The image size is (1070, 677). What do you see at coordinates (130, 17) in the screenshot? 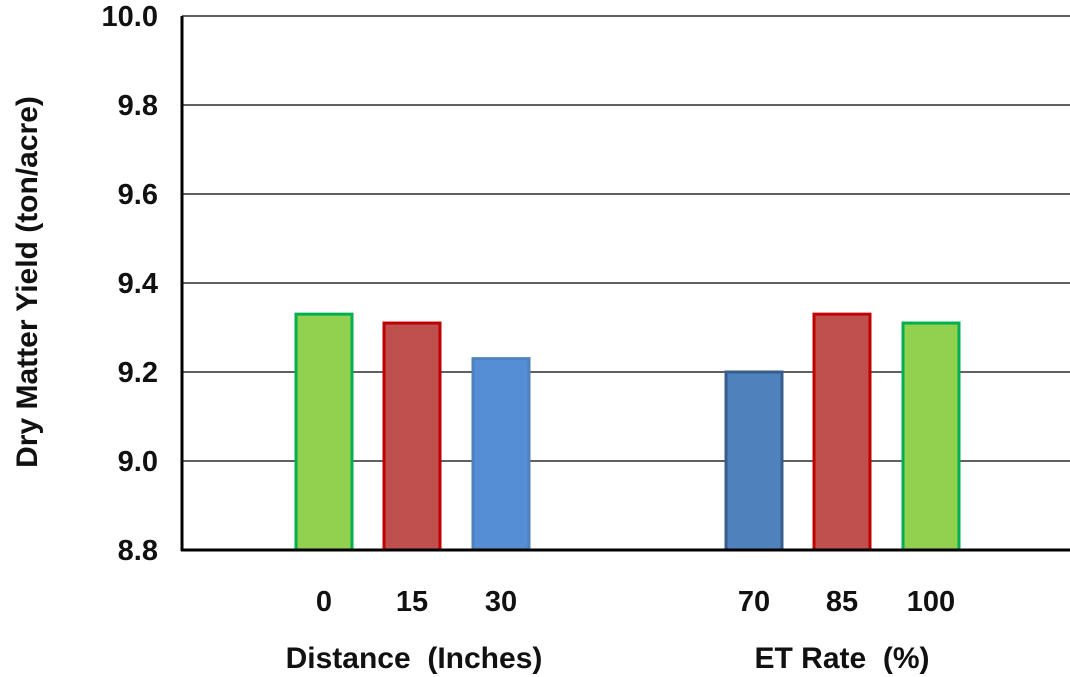
I see `y-tick-label: 10.0` at bounding box center [130, 17].